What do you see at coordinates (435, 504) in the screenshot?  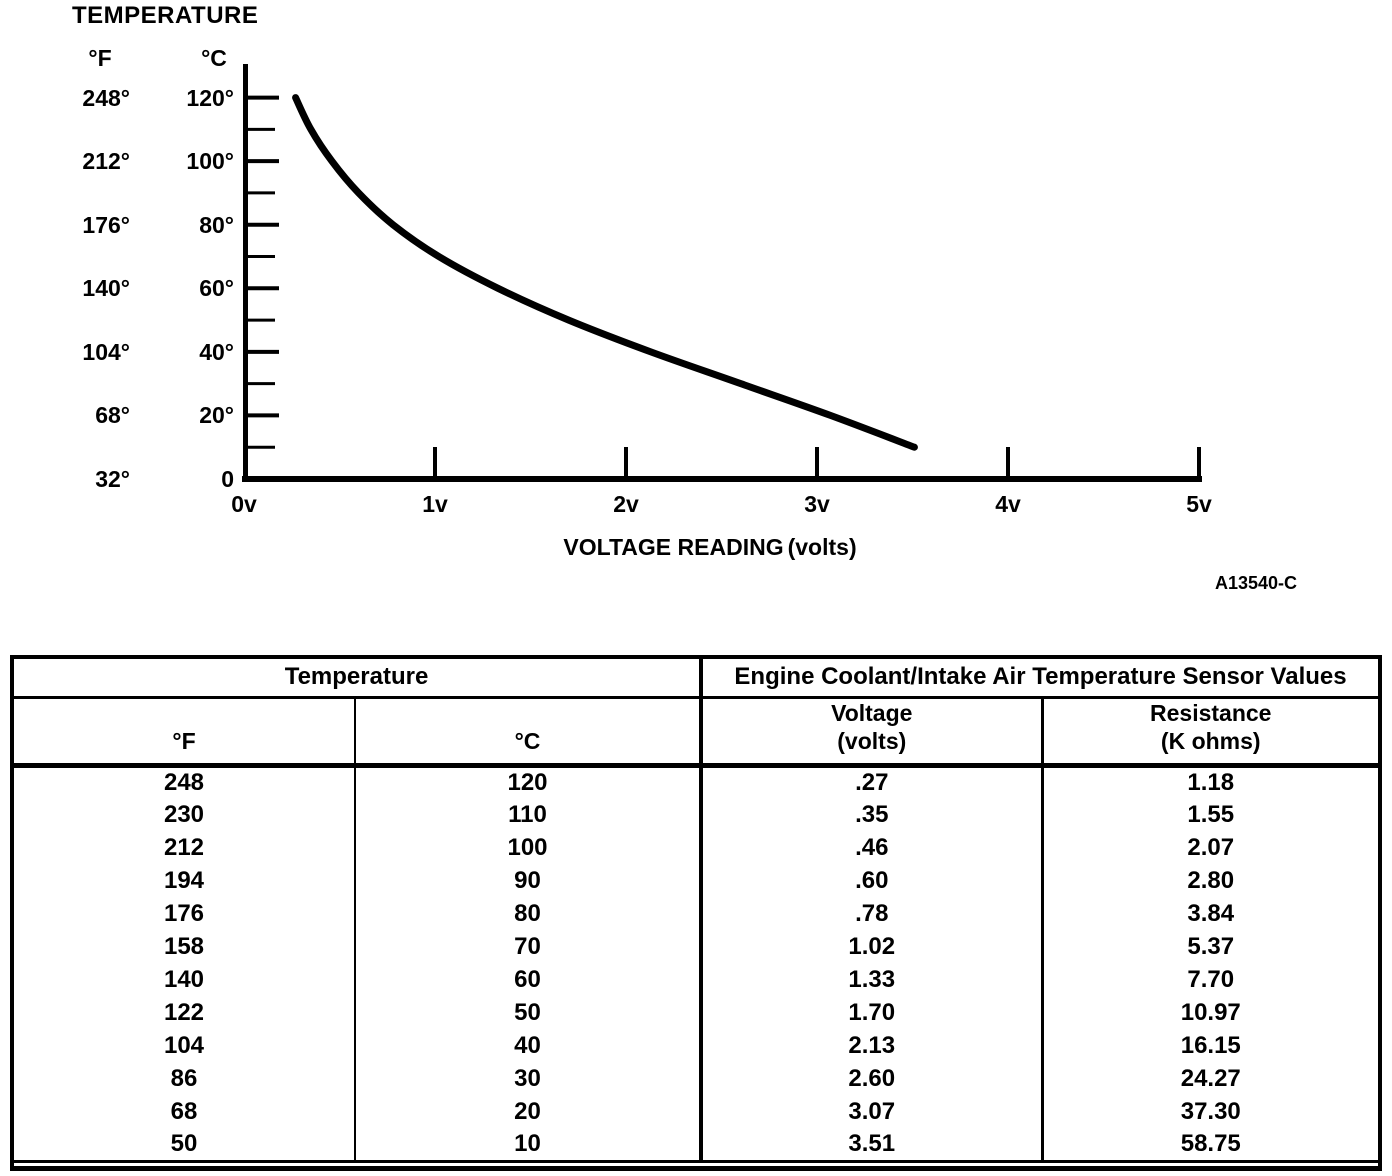 I see `voltage-tick-label: 1v` at bounding box center [435, 504].